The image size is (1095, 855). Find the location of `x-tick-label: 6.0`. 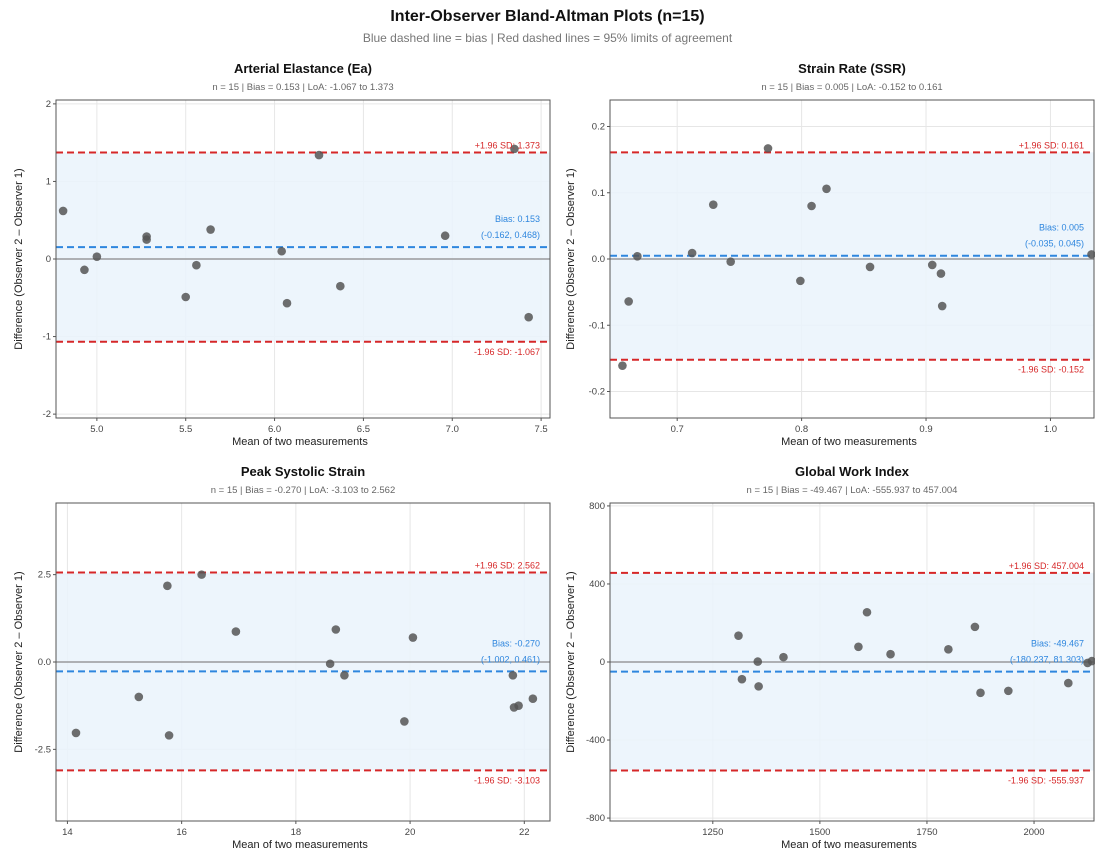

x-tick-label: 6.0 is located at coordinates (274, 429).